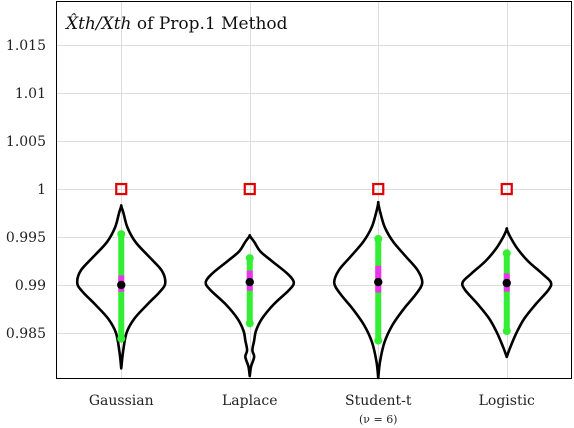  Describe the element at coordinates (507, 401) in the screenshot. I see `x-category-label: Logistic` at that location.